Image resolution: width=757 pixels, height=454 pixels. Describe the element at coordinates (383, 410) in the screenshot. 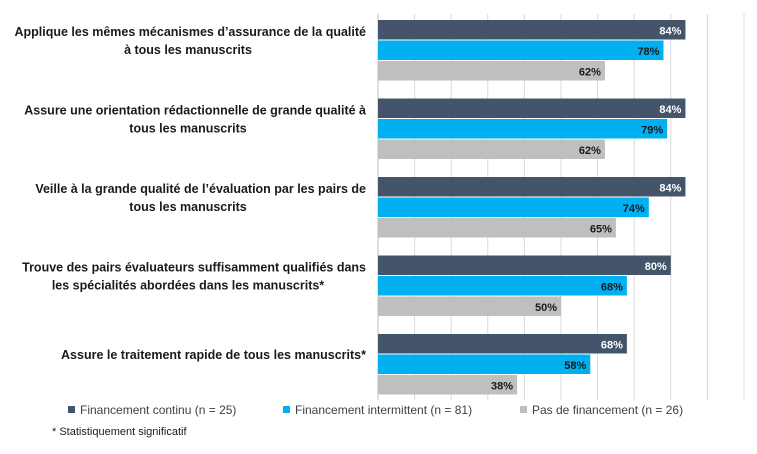

I see `legend-label-2: Financement intermittent (n = 81)` at that location.